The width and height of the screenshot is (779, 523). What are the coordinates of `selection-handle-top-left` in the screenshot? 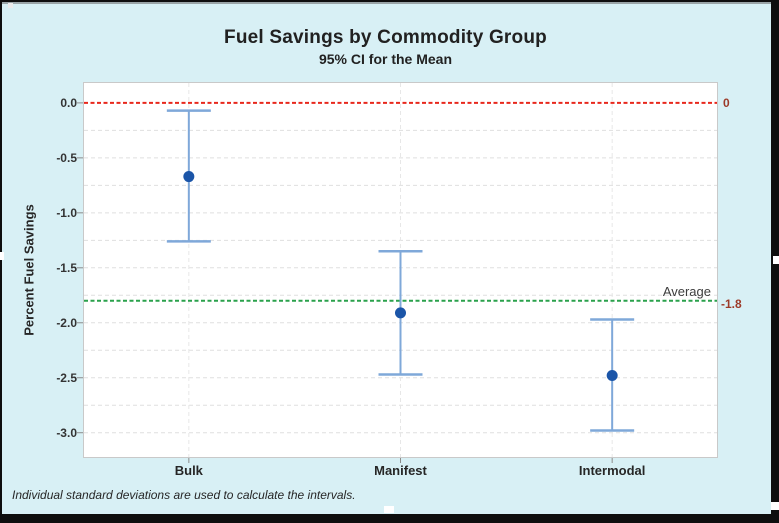 It's located at (10, 5).